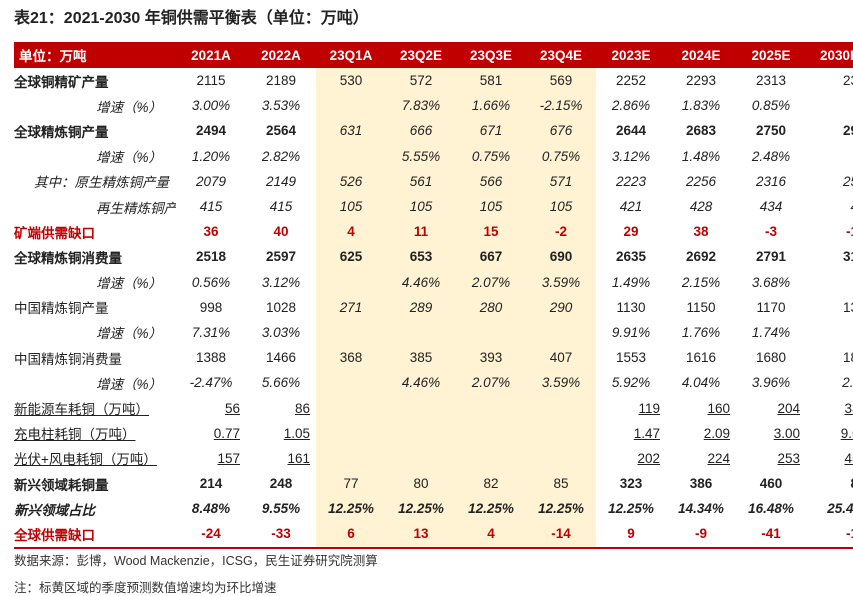 This screenshot has height=596, width=853. I want to click on cell-value: 2256, so click(701, 181).